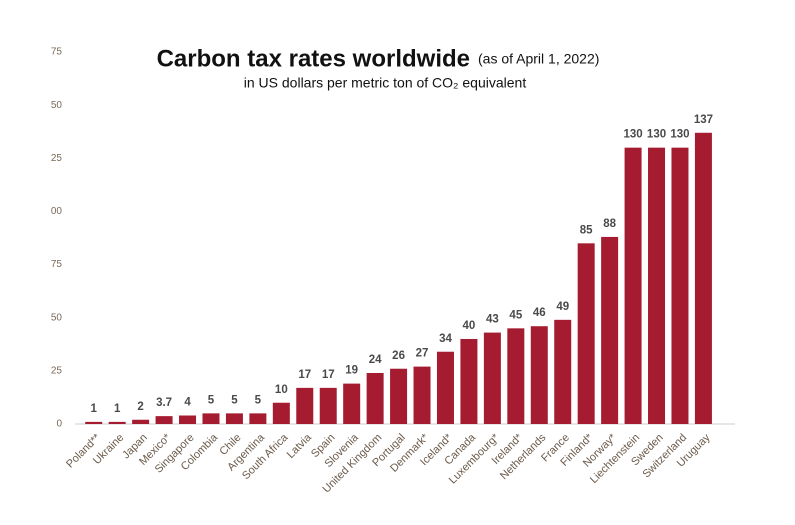 The width and height of the screenshot is (795, 525). What do you see at coordinates (586, 230) in the screenshot?
I see `value-label: 85` at bounding box center [586, 230].